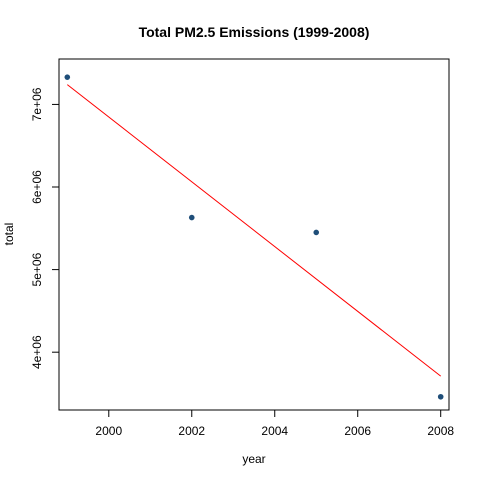  What do you see at coordinates (108, 431) in the screenshot?
I see `x-tick-label: 2000` at bounding box center [108, 431].